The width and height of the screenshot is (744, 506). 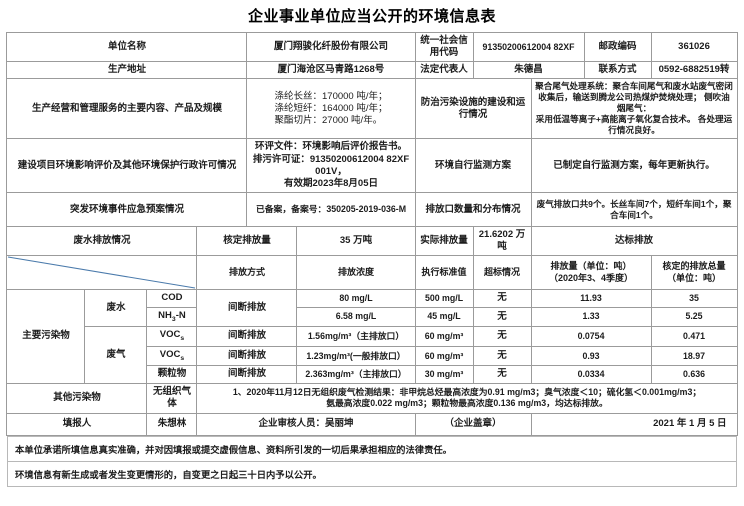 What do you see at coordinates (444, 47) in the screenshot?
I see `credit-code-label: 统一社会信用代码` at bounding box center [444, 47].